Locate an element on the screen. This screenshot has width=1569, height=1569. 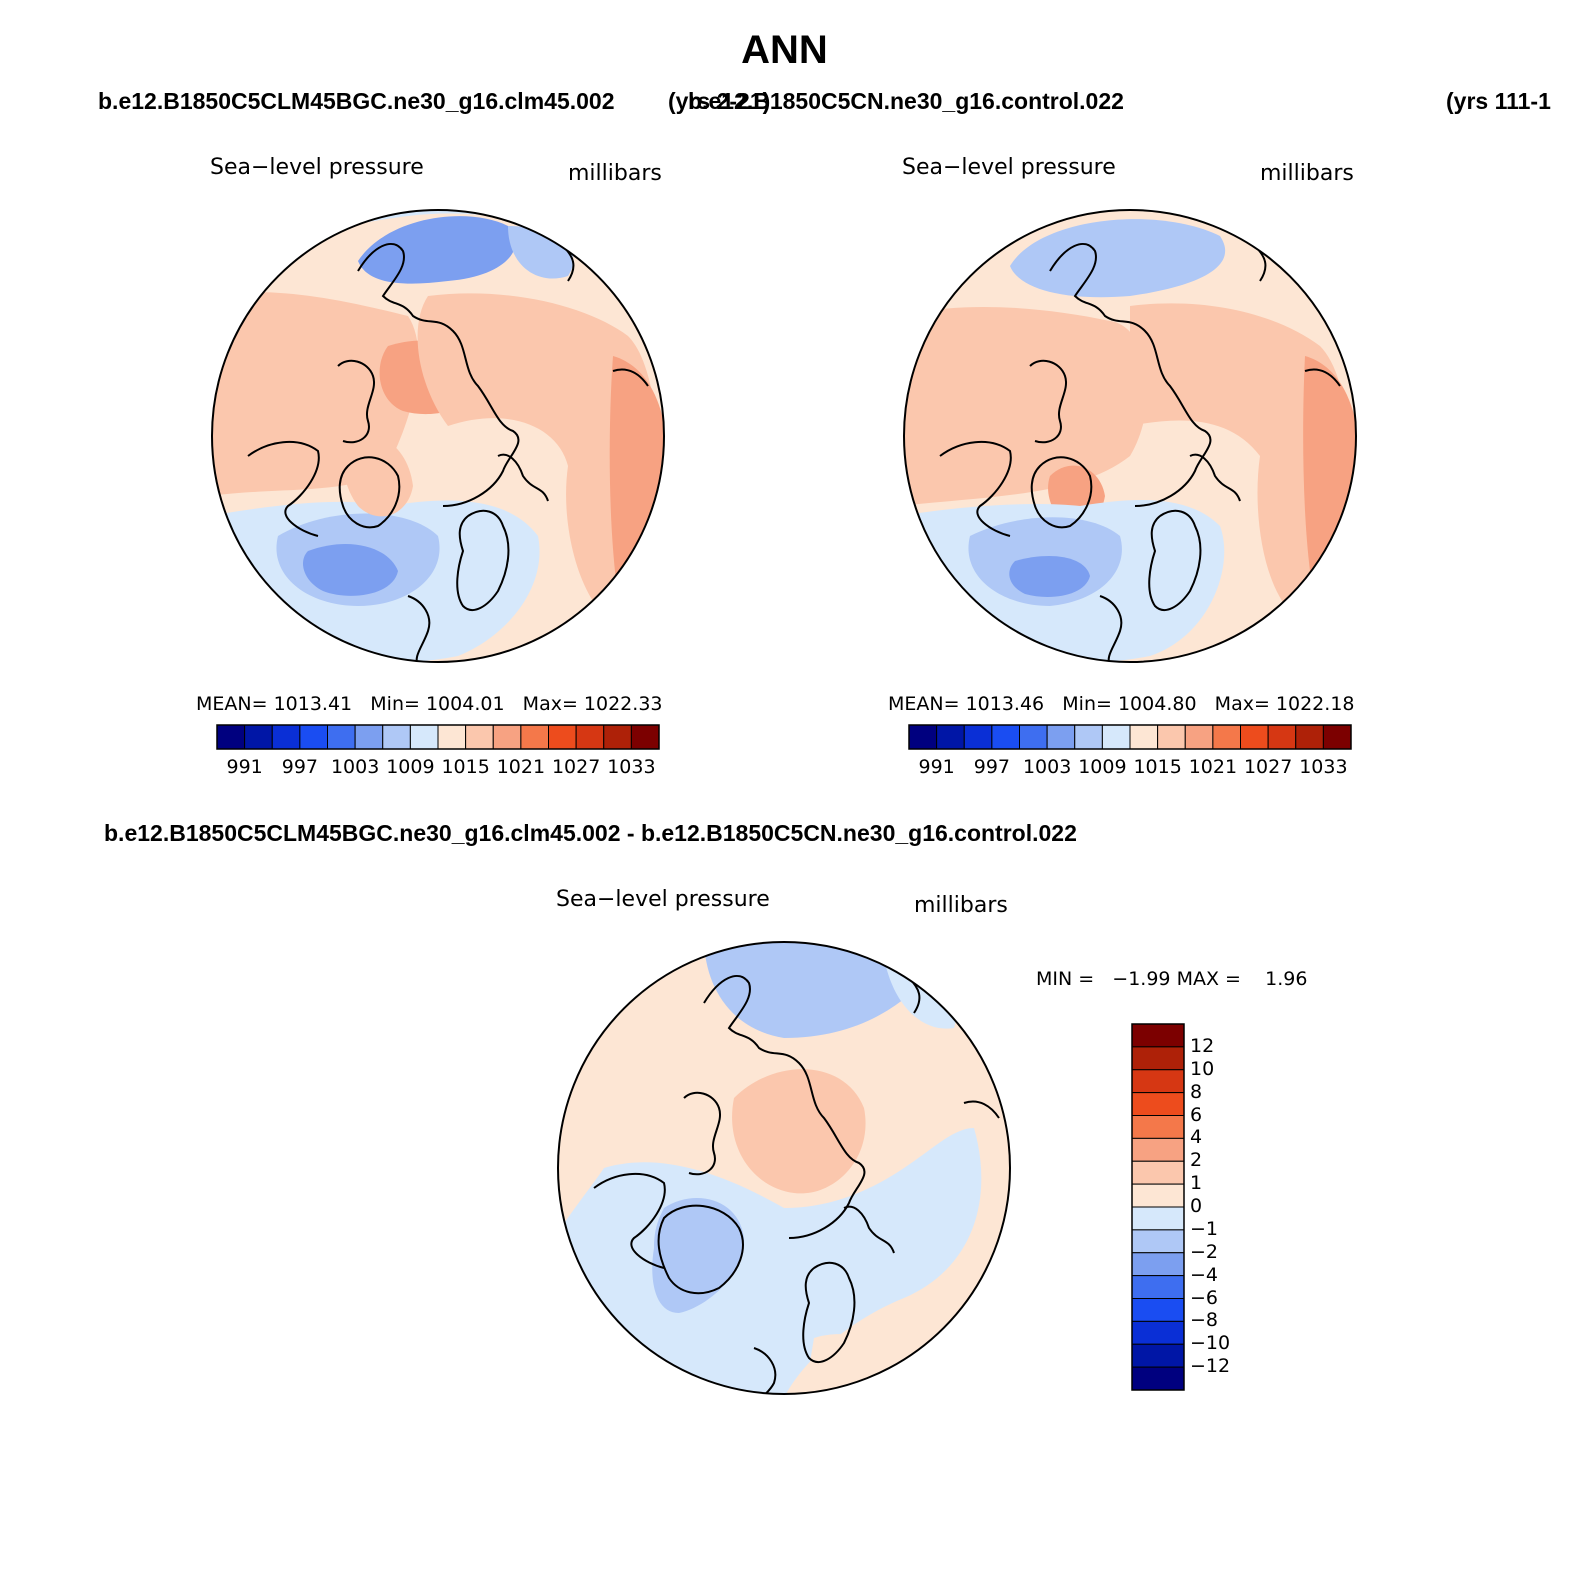
panel3-colorbar-tick-label: −4 is located at coordinates (1204, 1274).